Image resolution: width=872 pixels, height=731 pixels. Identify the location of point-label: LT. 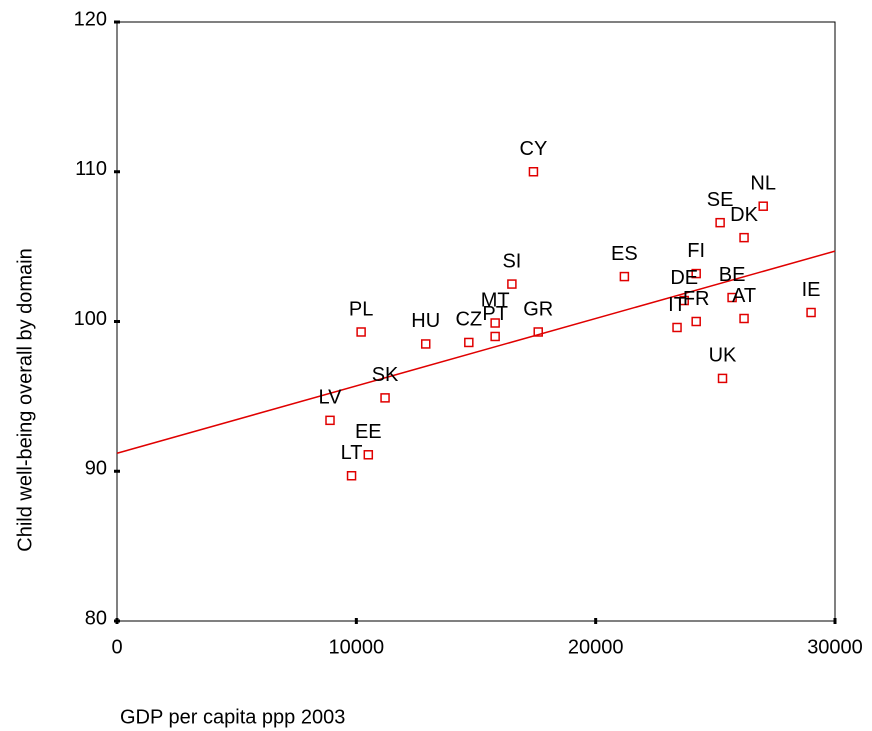
(352, 453).